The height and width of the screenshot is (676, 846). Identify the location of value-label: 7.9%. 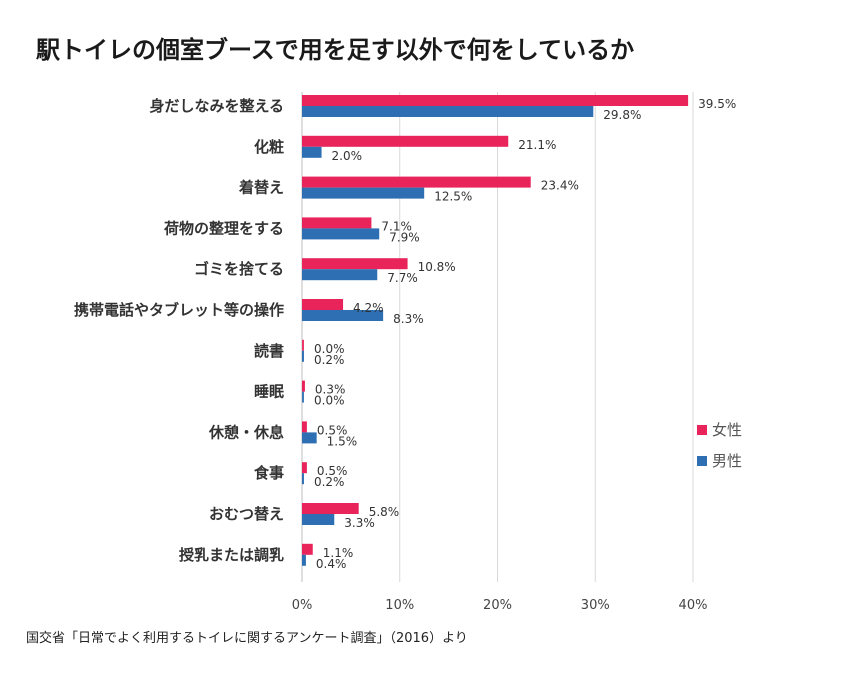
(404, 237).